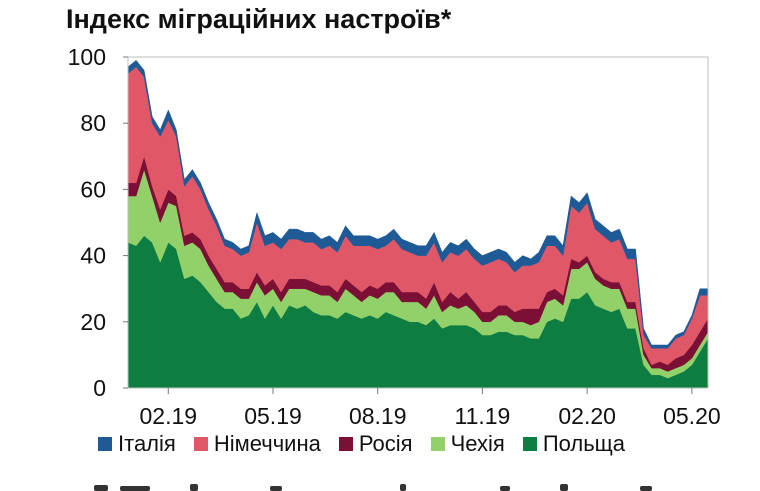 The height and width of the screenshot is (491, 760). I want to click on x-tick-label: 02.19, so click(168, 416).